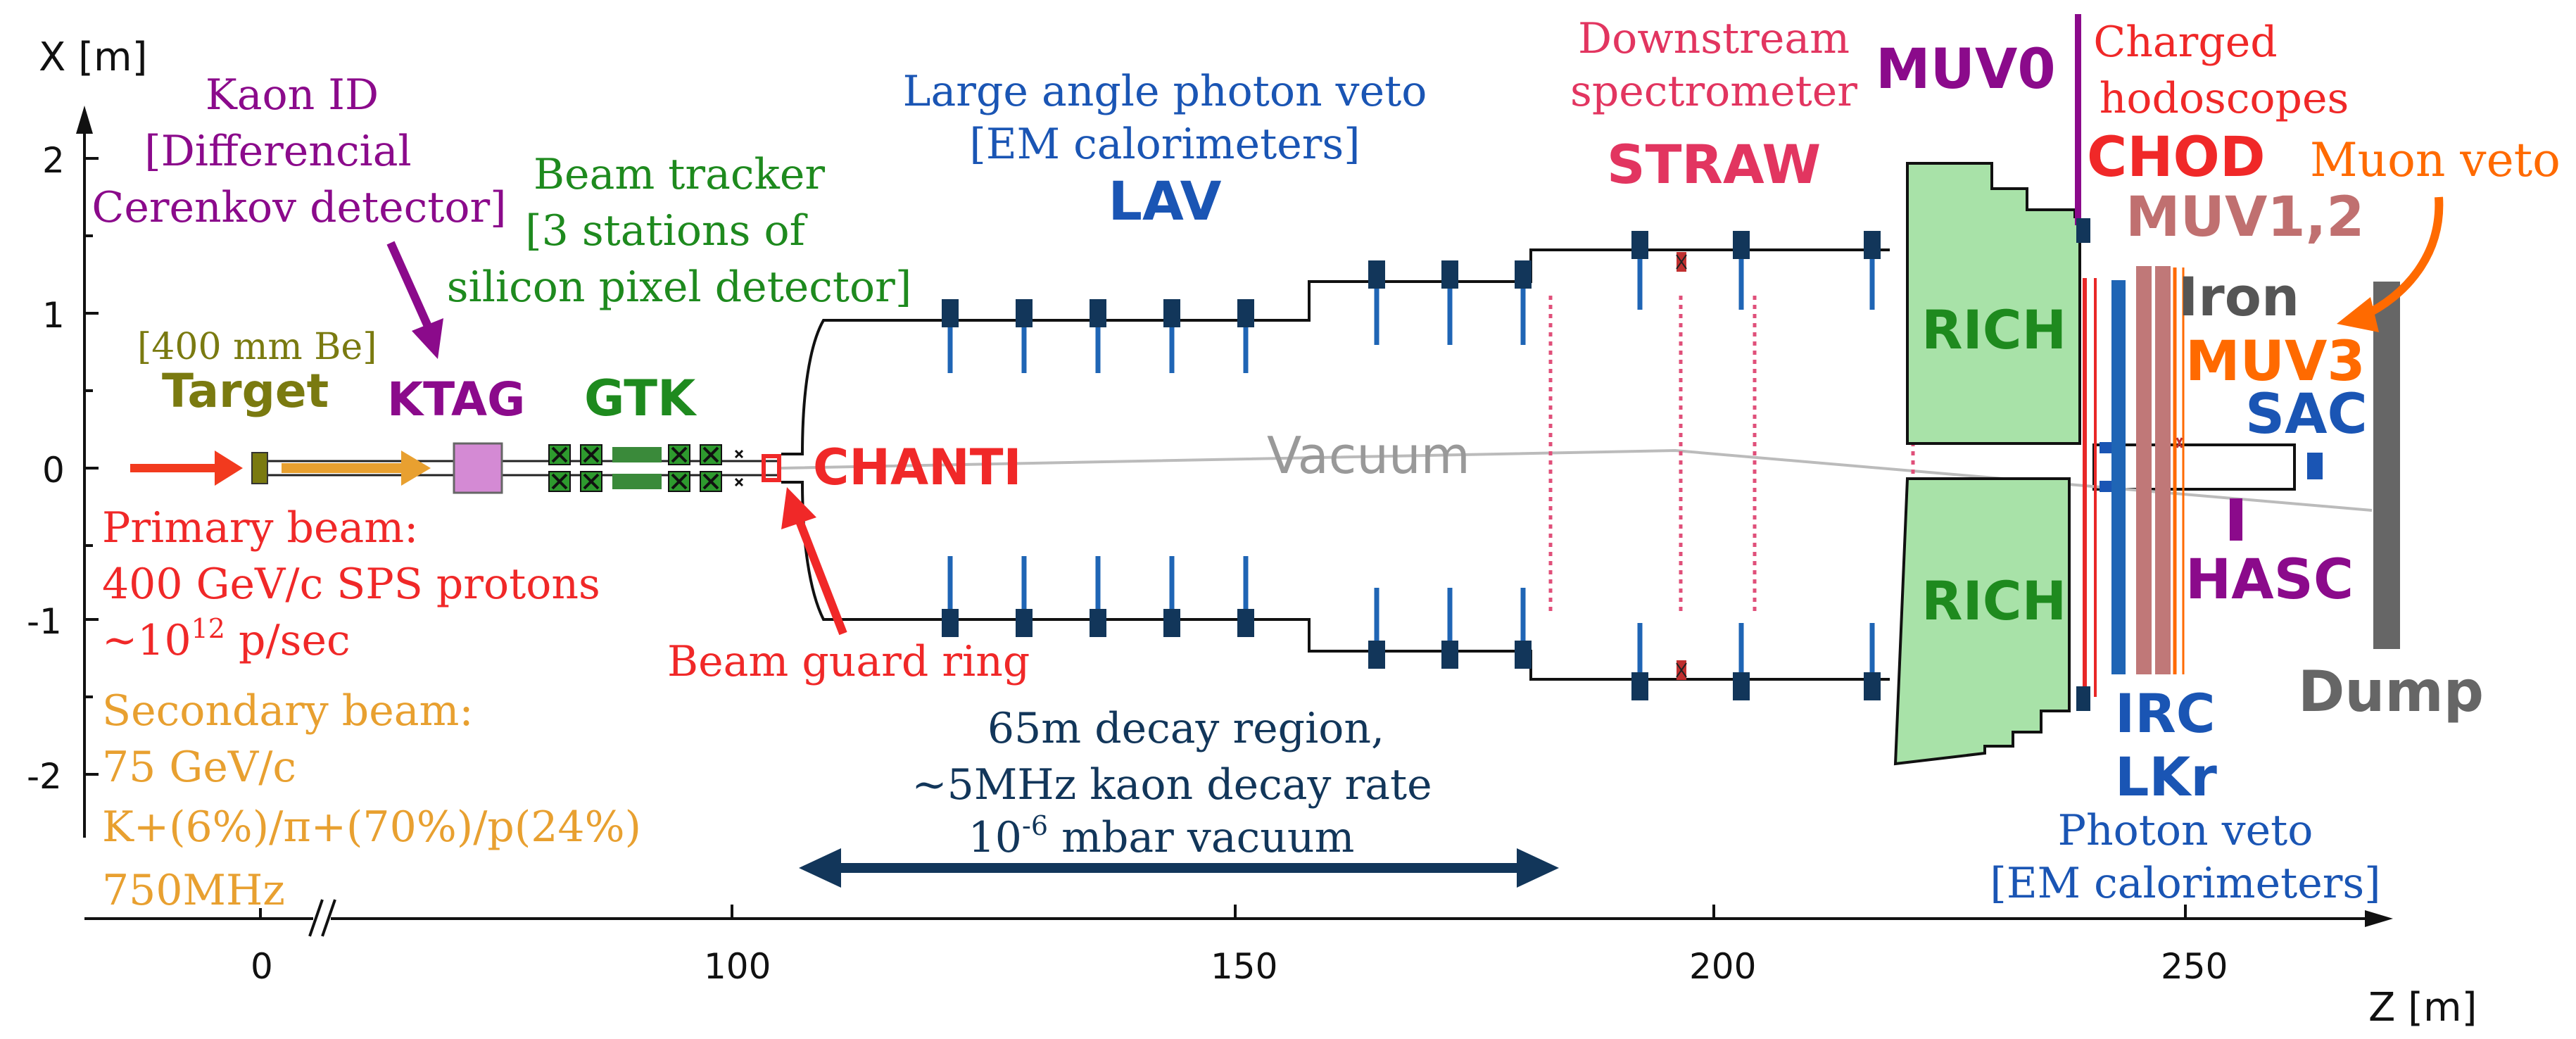 The width and height of the screenshot is (2576, 1039). I want to click on muv3-label: MUV3, so click(2275, 361).